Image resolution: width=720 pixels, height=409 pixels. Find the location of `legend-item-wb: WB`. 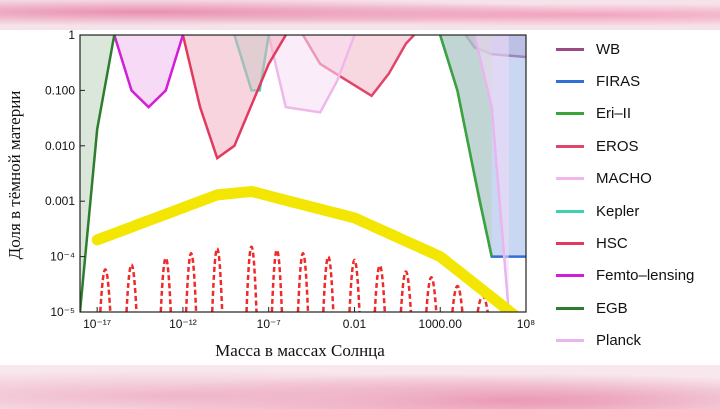

legend-item-wb: WB is located at coordinates (588, 49).